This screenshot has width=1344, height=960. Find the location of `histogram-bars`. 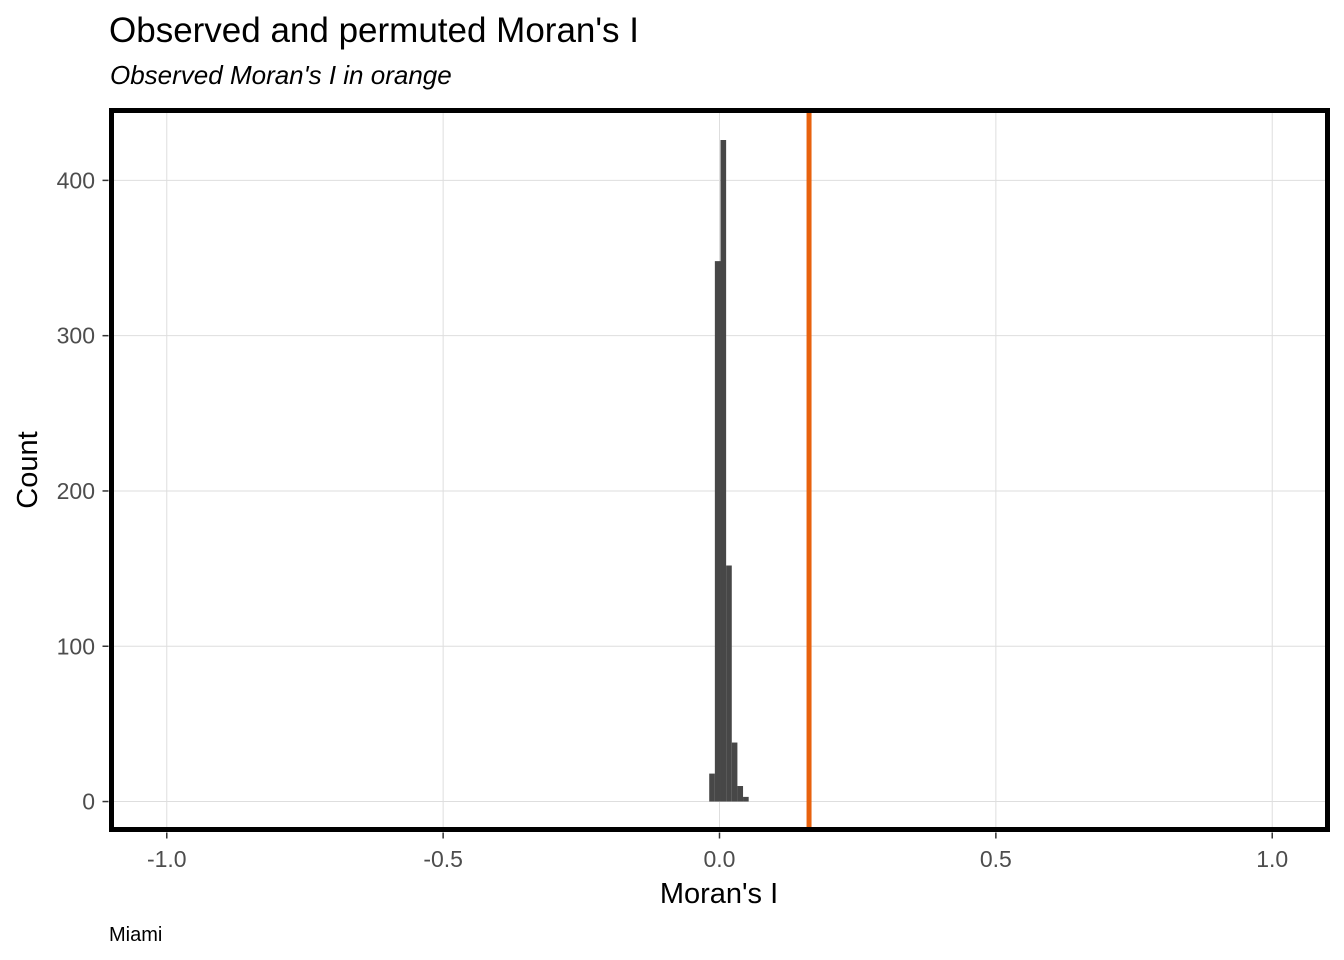

histogram-bars is located at coordinates (729, 471).